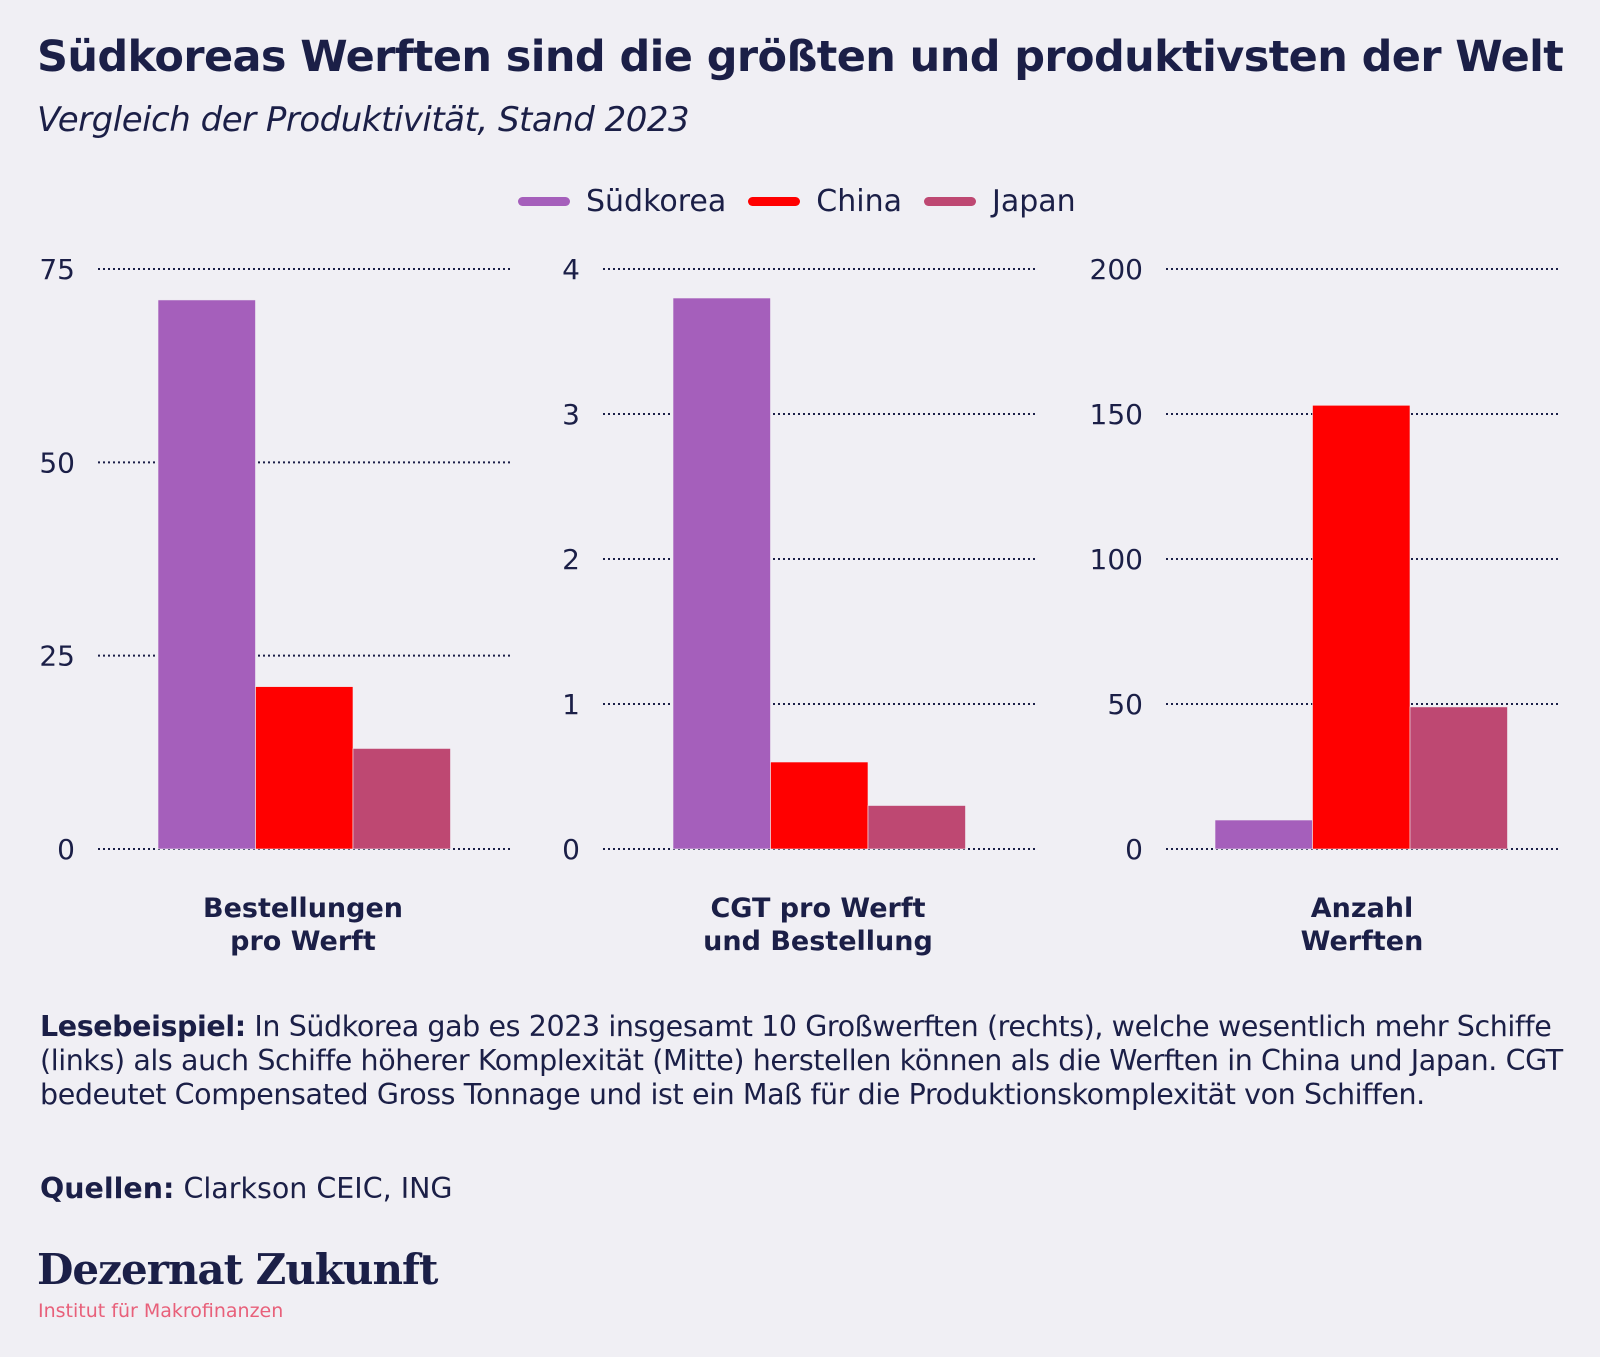  Describe the element at coordinates (303, 908) in the screenshot. I see `category-label: Bestellungen` at that location.